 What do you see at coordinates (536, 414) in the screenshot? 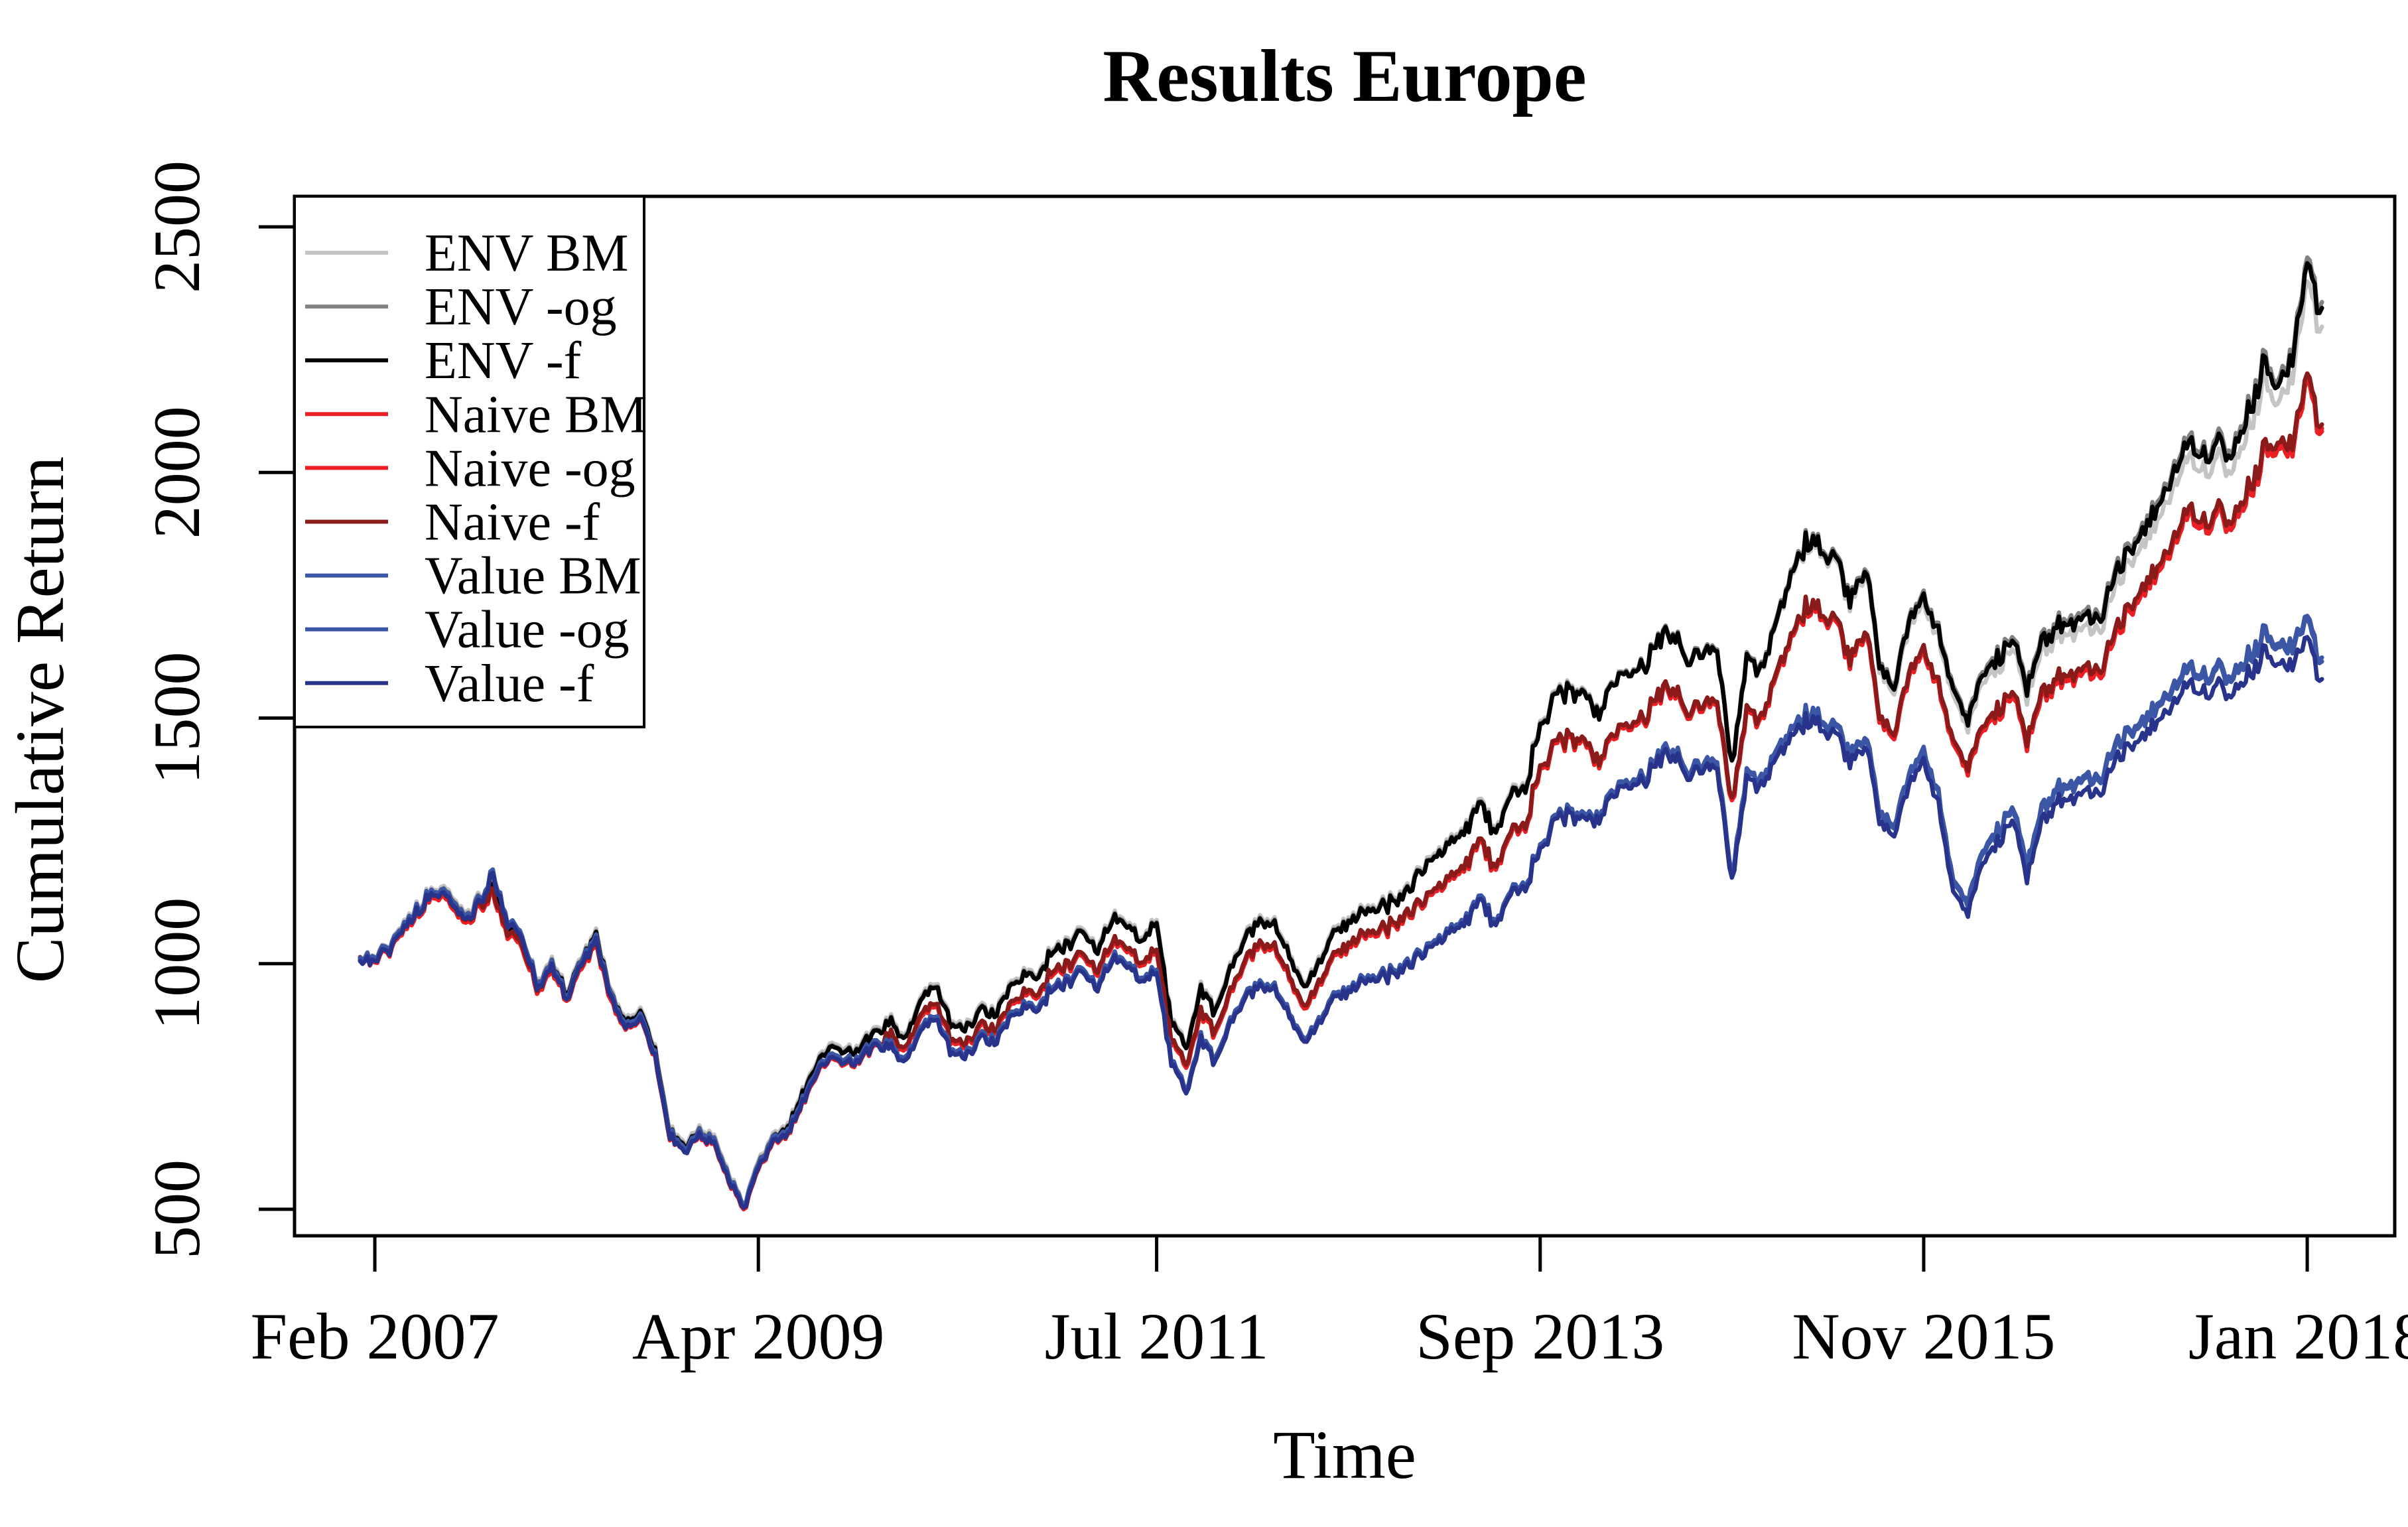
I see `legend-label: Naive BM` at bounding box center [536, 414].